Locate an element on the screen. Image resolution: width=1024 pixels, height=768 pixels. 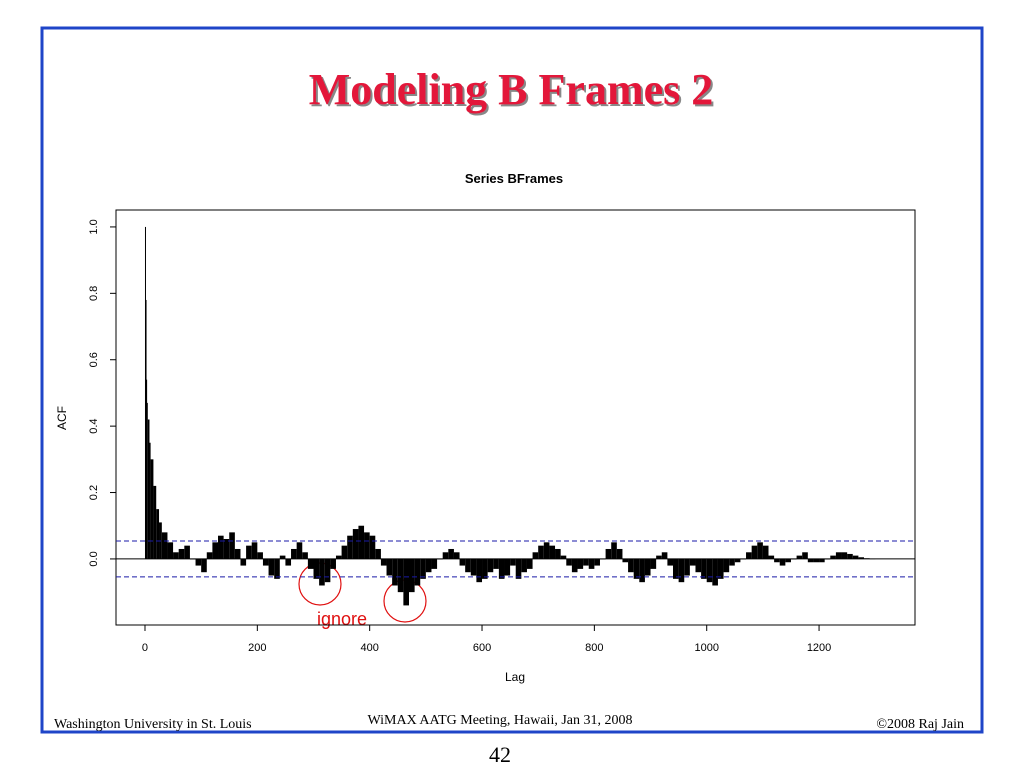
y-tick-label: 0.0 is located at coordinates (94, 558).